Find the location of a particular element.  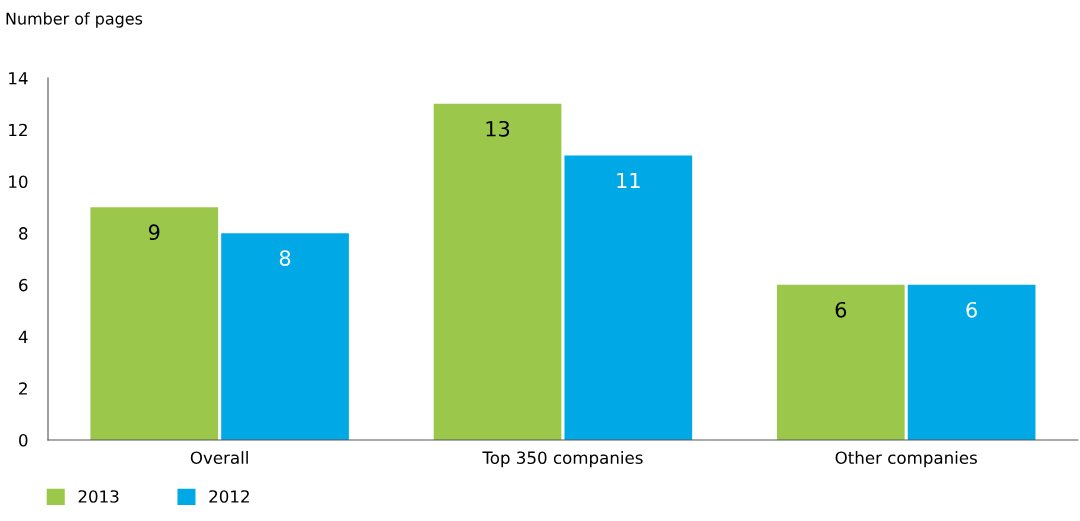

y-tick-label: 2 is located at coordinates (23, 388).